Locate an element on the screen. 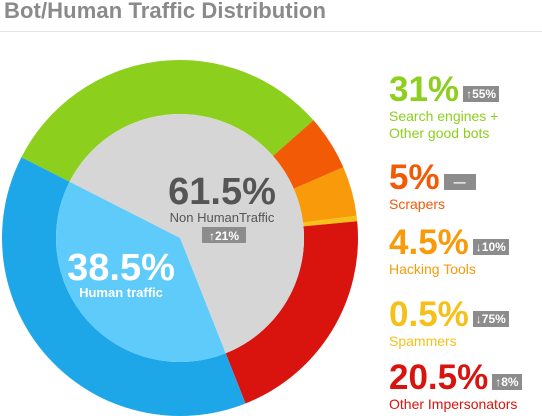  legend-item-scrapers: 5% — Scrapers is located at coordinates (432, 186).